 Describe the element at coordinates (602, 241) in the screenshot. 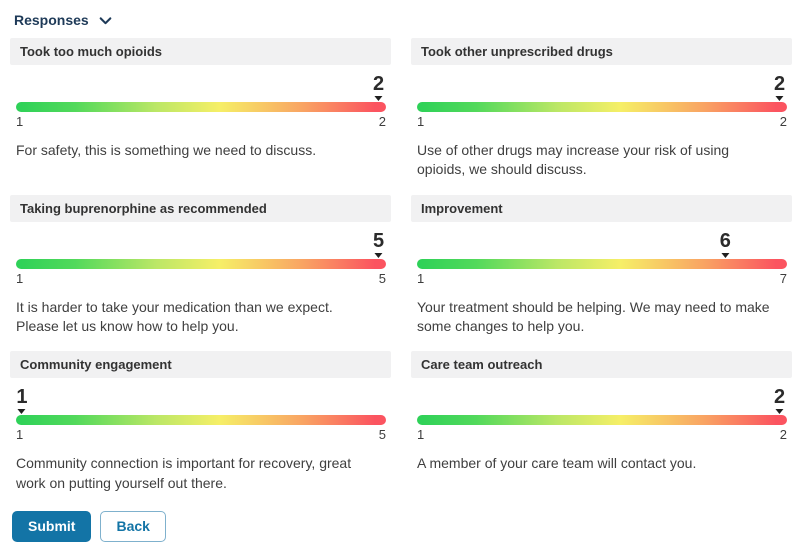

I see `slider-marker-area: 6` at that location.